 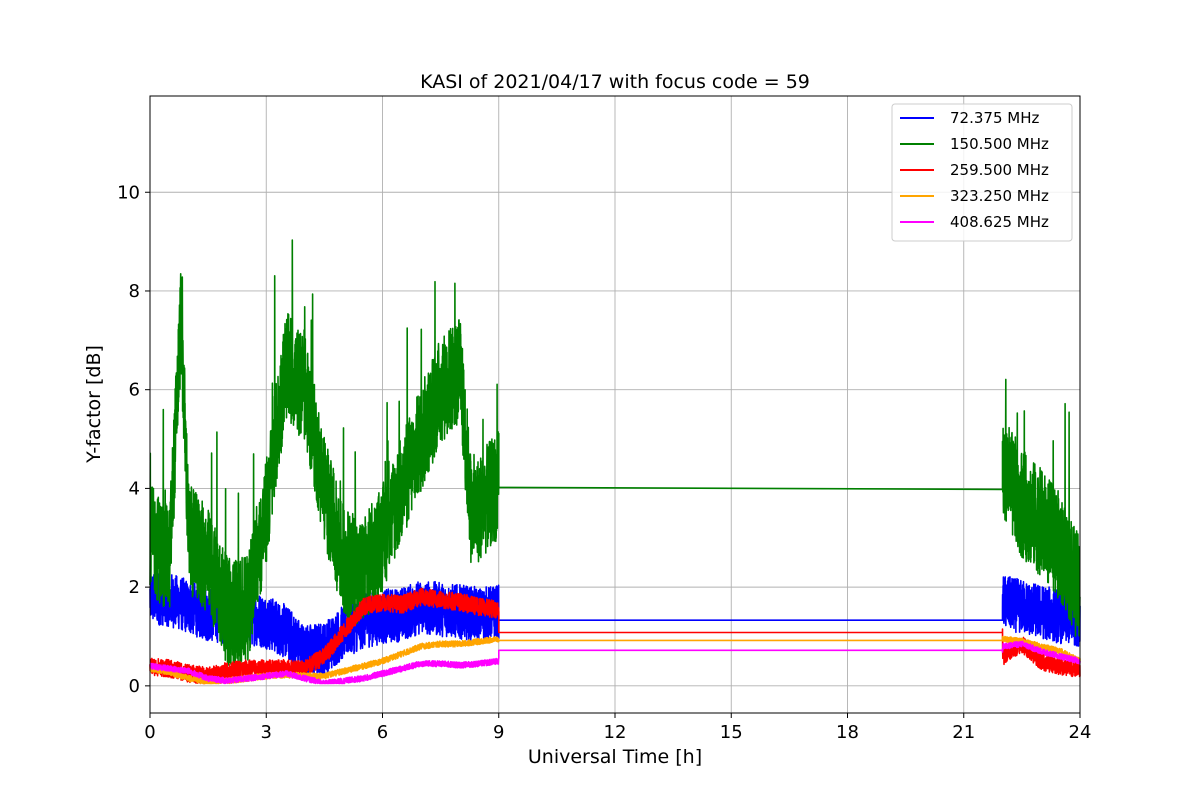 What do you see at coordinates (963, 732) in the screenshot?
I see `x-tick-label: 21` at bounding box center [963, 732].